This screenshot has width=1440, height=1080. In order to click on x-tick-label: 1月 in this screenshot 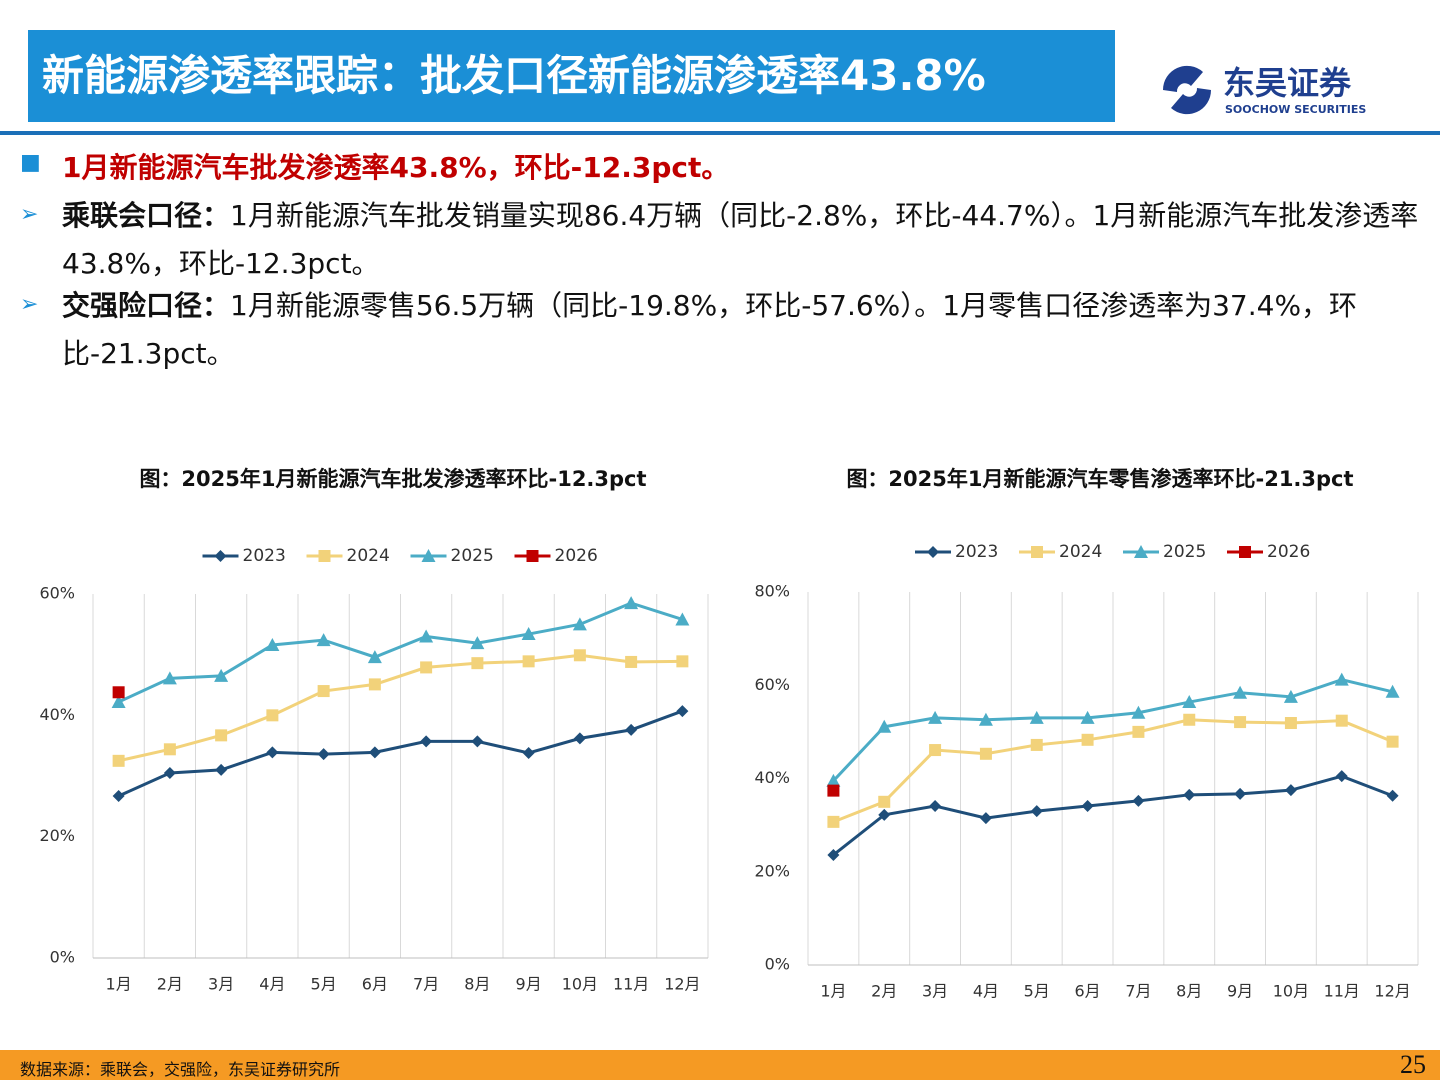, I will do `click(833, 991)`.